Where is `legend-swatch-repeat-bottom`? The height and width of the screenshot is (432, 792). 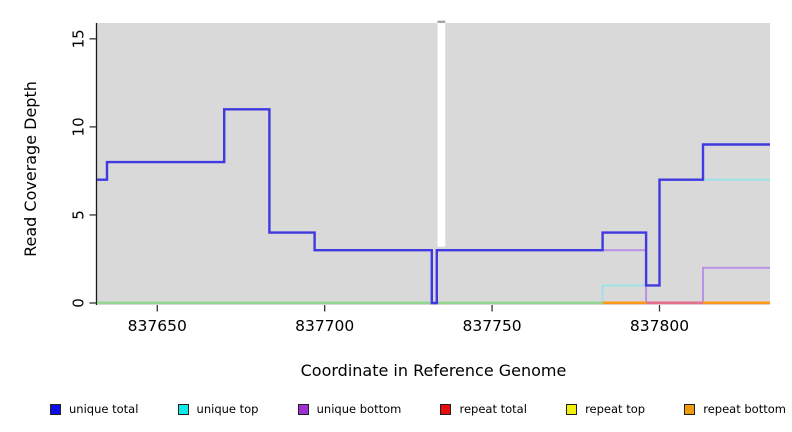
legend-swatch-repeat-bottom is located at coordinates (690, 409).